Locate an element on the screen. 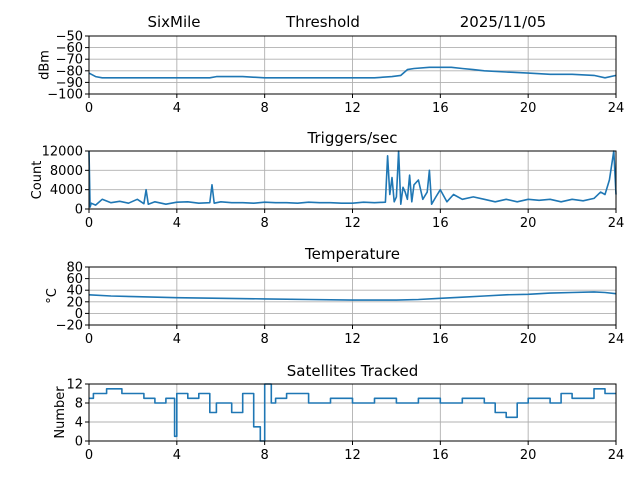 The width and height of the screenshot is (640, 480). header-site: SixMile is located at coordinates (173, 22).